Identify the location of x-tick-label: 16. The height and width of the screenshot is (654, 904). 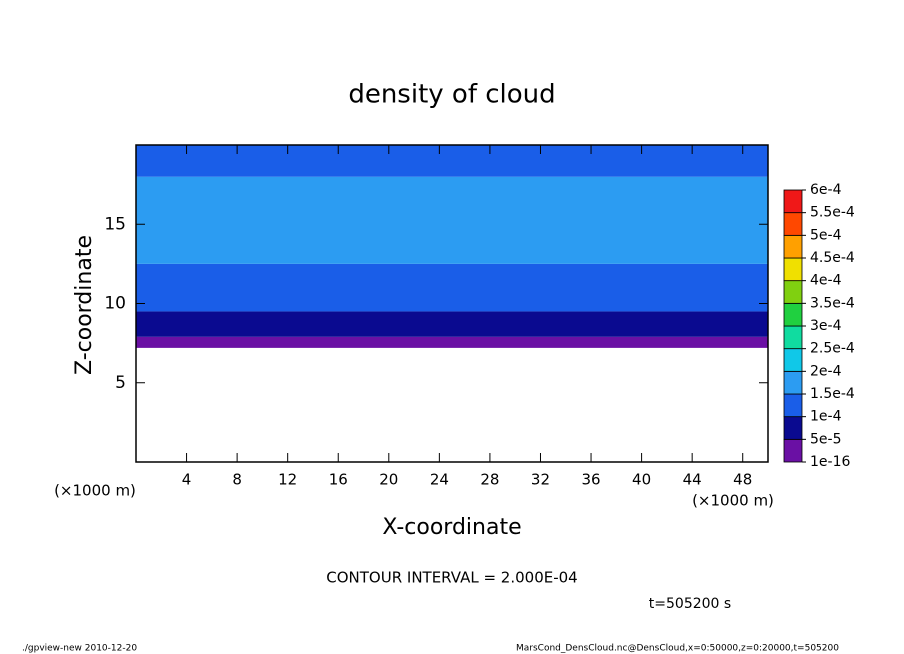
(338, 480).